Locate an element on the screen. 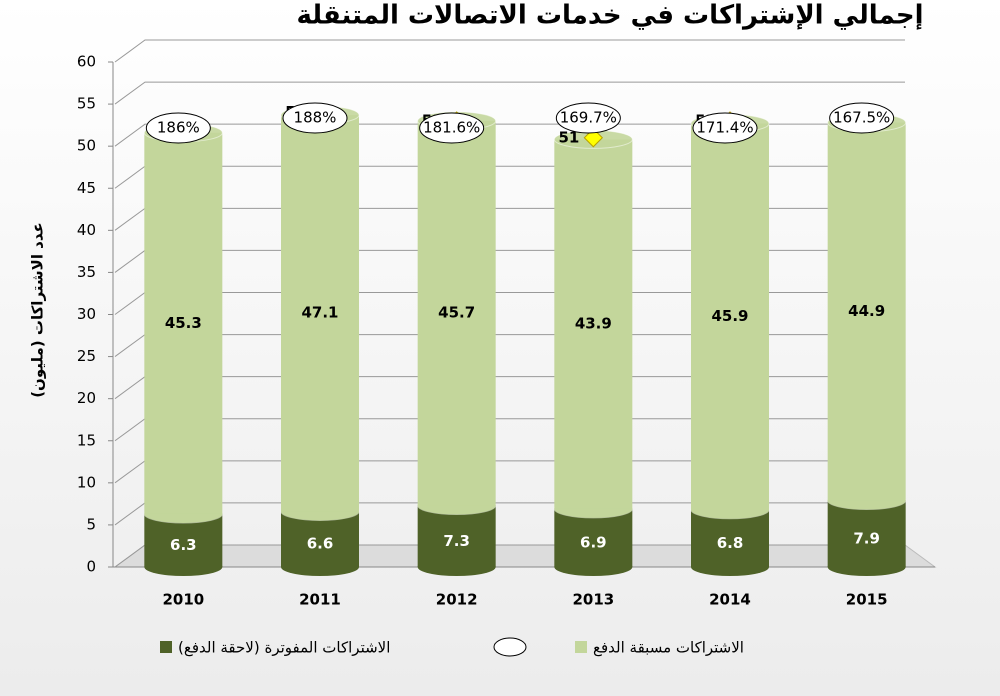 This screenshot has width=1000, height=696. total-label: 51 is located at coordinates (568, 137).